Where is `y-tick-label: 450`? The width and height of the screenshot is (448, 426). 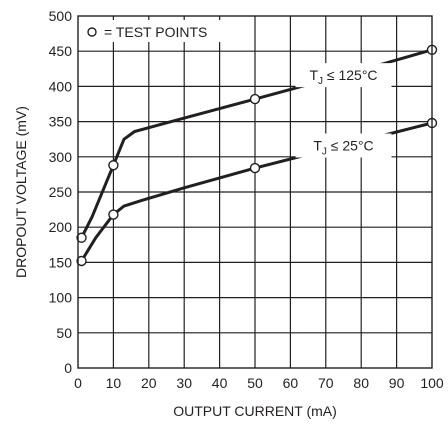 y-tick-label: 450 is located at coordinates (61, 51).